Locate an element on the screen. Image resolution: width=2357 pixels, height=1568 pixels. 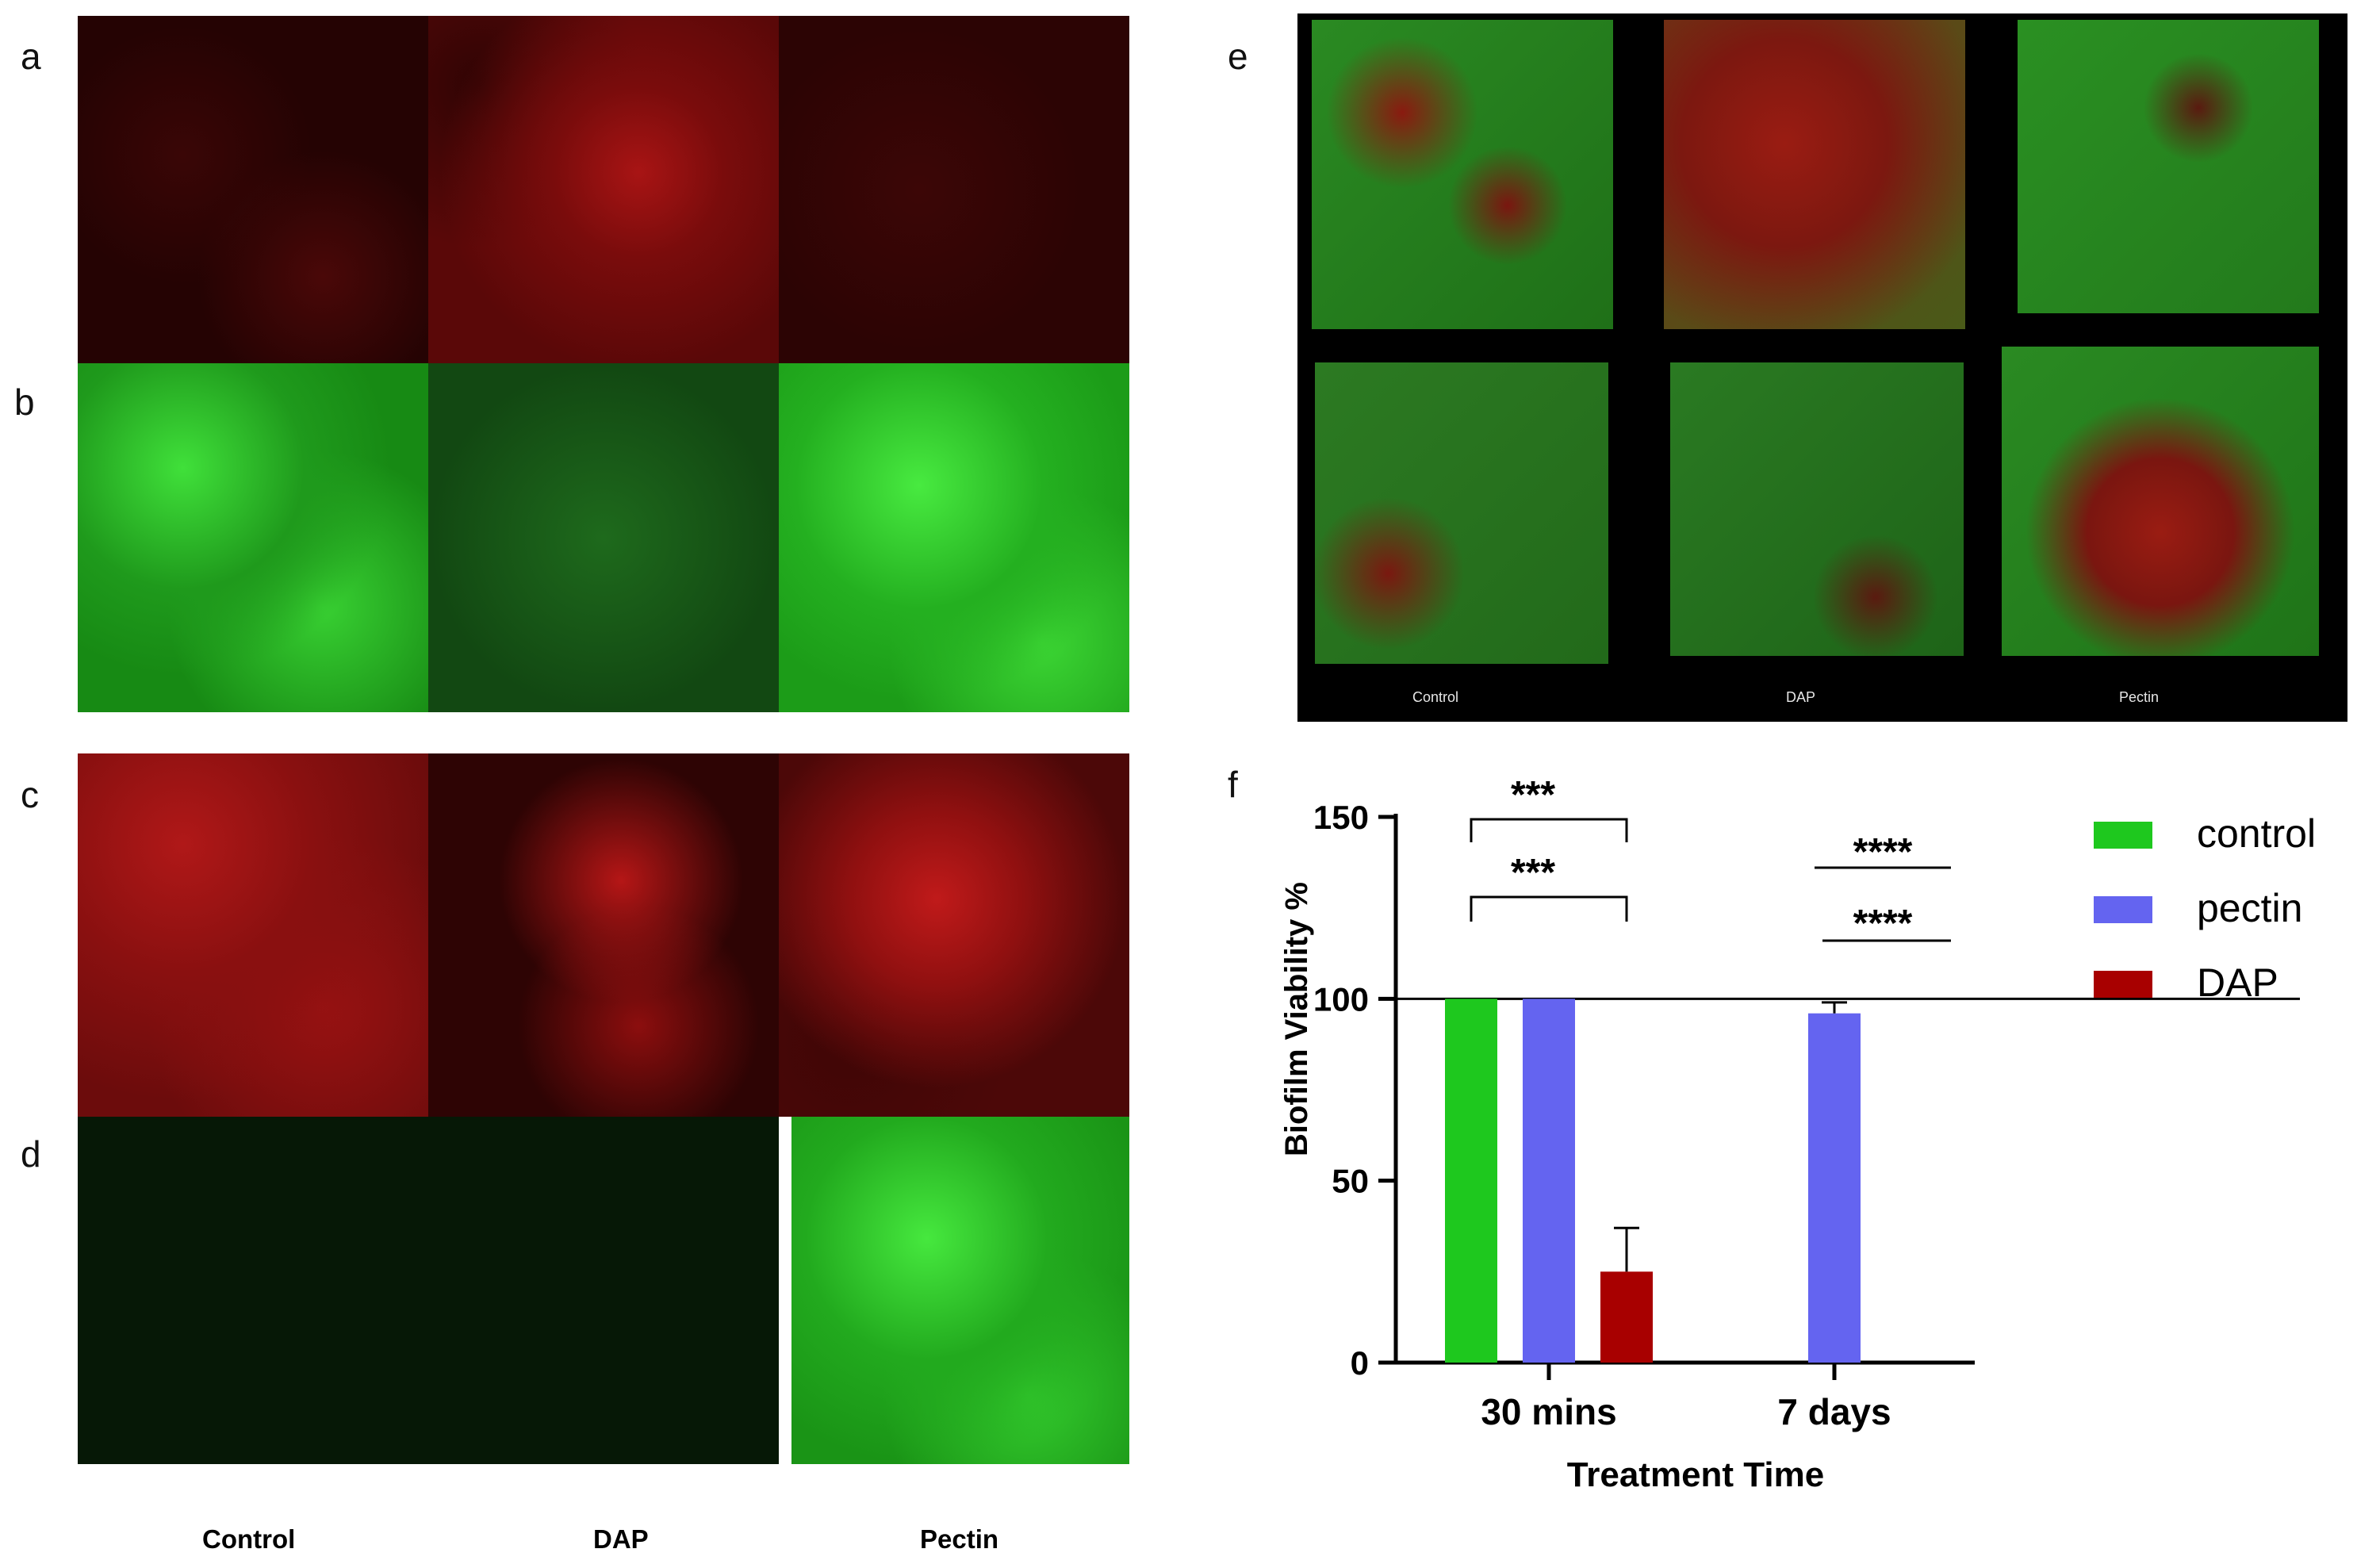
legend-label-DAP: DAP is located at coordinates (2237, 982).